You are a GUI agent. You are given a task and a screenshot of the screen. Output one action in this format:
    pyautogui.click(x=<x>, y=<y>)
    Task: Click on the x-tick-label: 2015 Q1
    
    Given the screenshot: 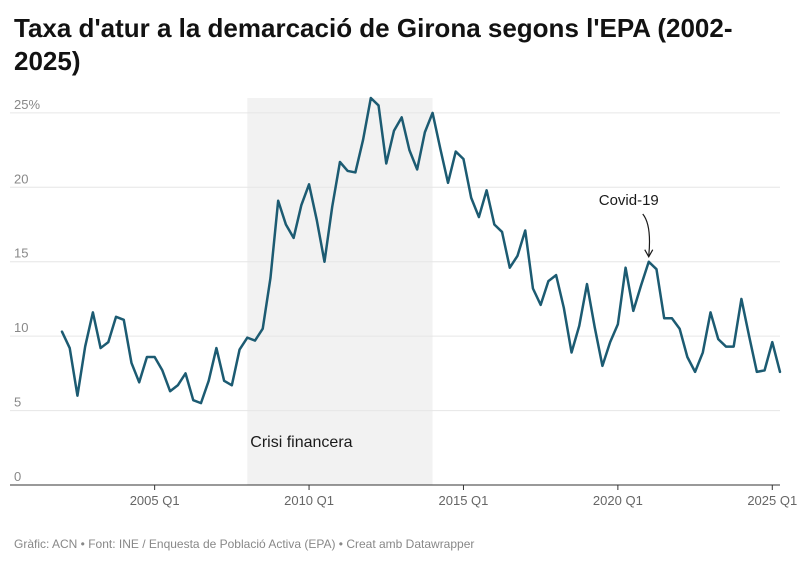 What is the action you would take?
    pyautogui.click(x=464, y=500)
    